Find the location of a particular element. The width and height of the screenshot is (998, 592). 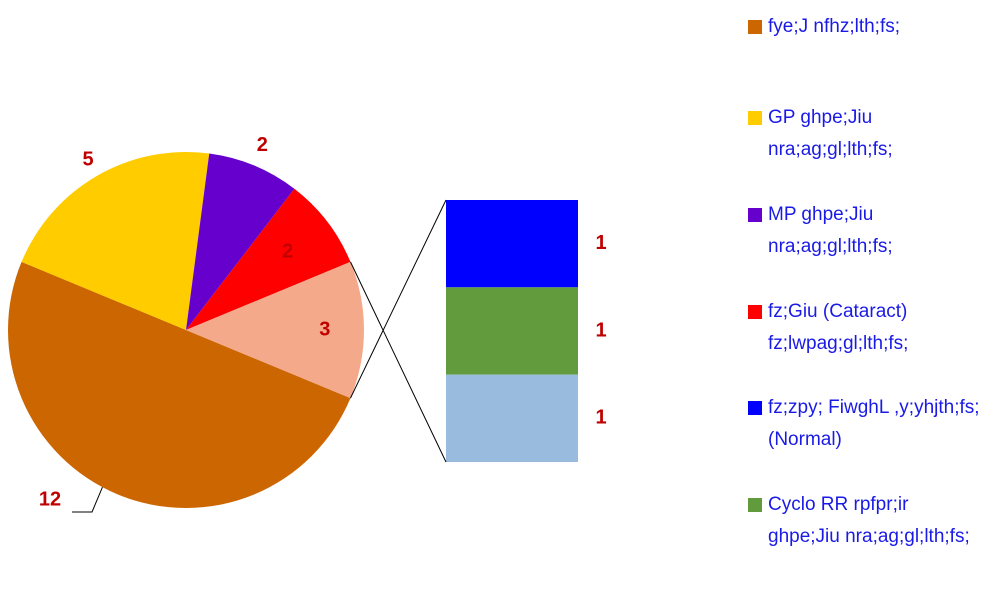

data-label: 3 is located at coordinates (324, 329).